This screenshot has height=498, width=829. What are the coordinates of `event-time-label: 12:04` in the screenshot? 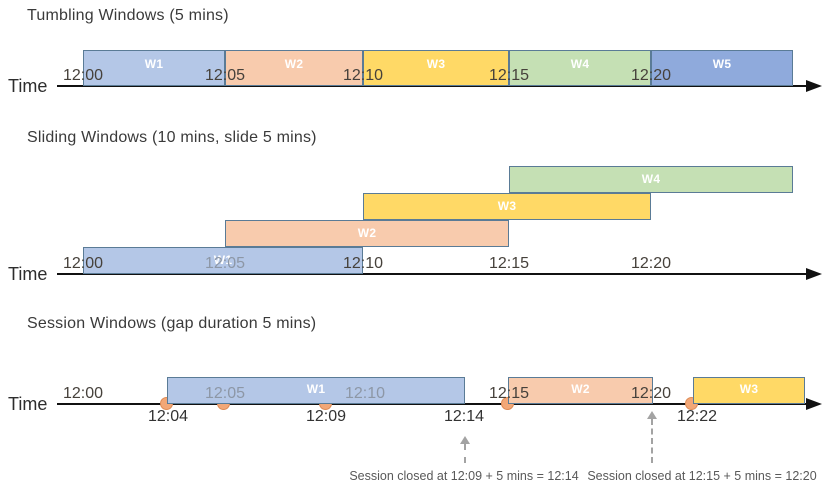 It's located at (168, 416).